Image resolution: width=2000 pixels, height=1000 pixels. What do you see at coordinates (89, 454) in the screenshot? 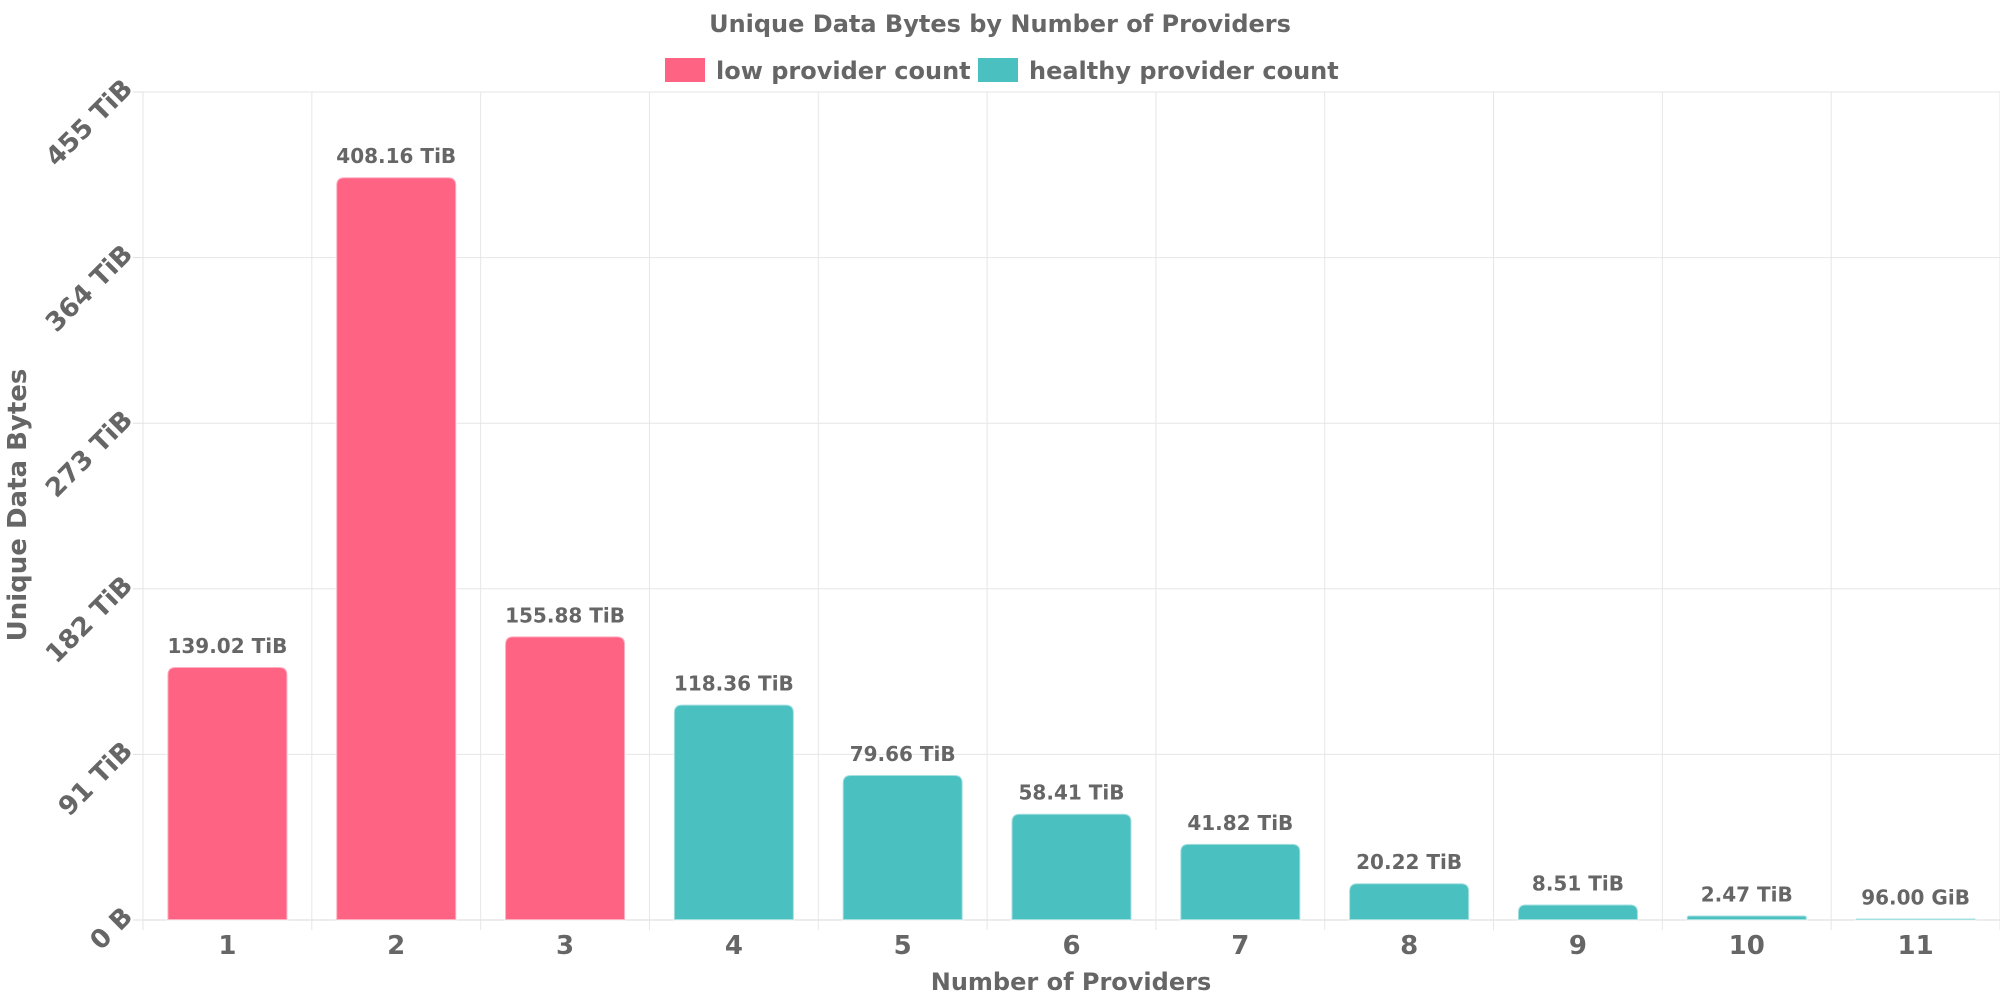
I see `y-tick-label: 273 TiB` at bounding box center [89, 454].